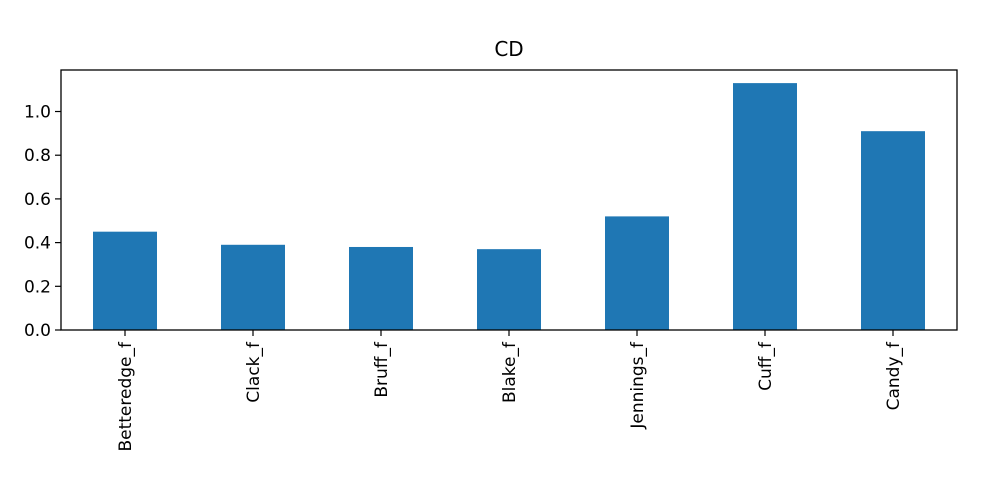  I want to click on bar-Betteredge_f, so click(125, 280).